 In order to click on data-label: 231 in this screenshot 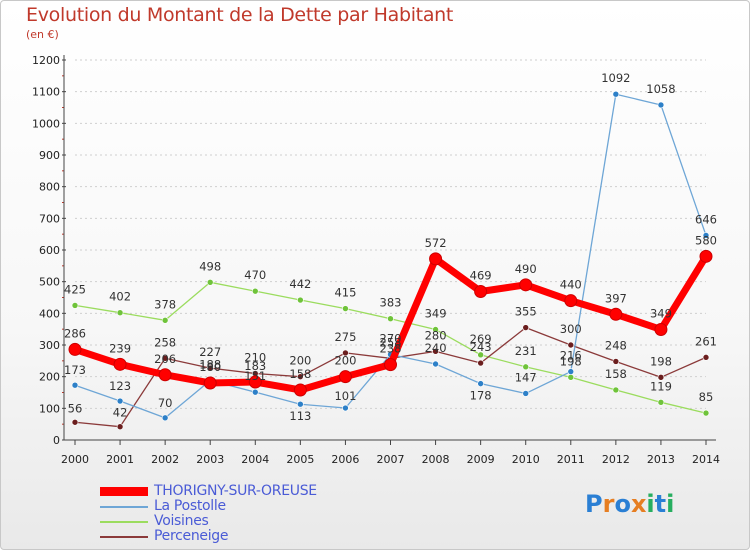, I will do `click(526, 351)`.